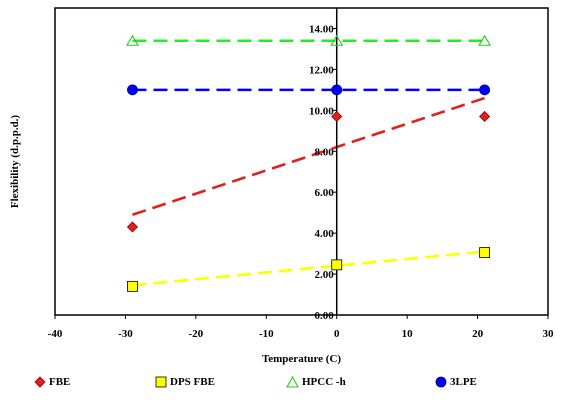 The width and height of the screenshot is (570, 403). Describe the element at coordinates (337, 334) in the screenshot. I see `x-tick-label: 0` at that location.